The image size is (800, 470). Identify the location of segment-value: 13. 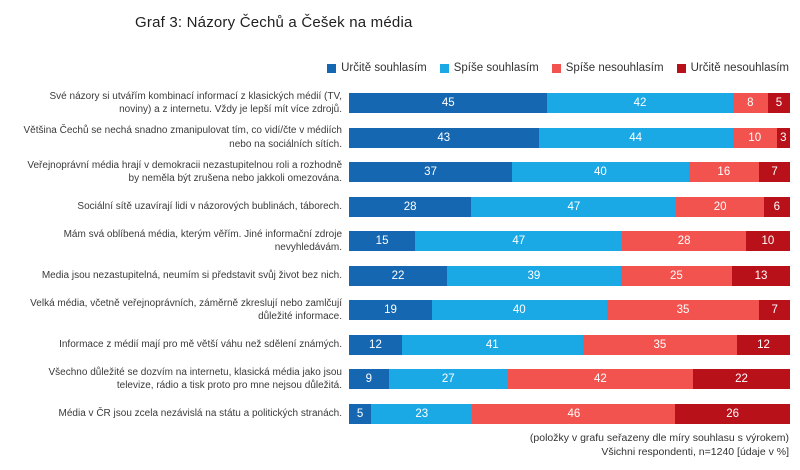
(761, 275).